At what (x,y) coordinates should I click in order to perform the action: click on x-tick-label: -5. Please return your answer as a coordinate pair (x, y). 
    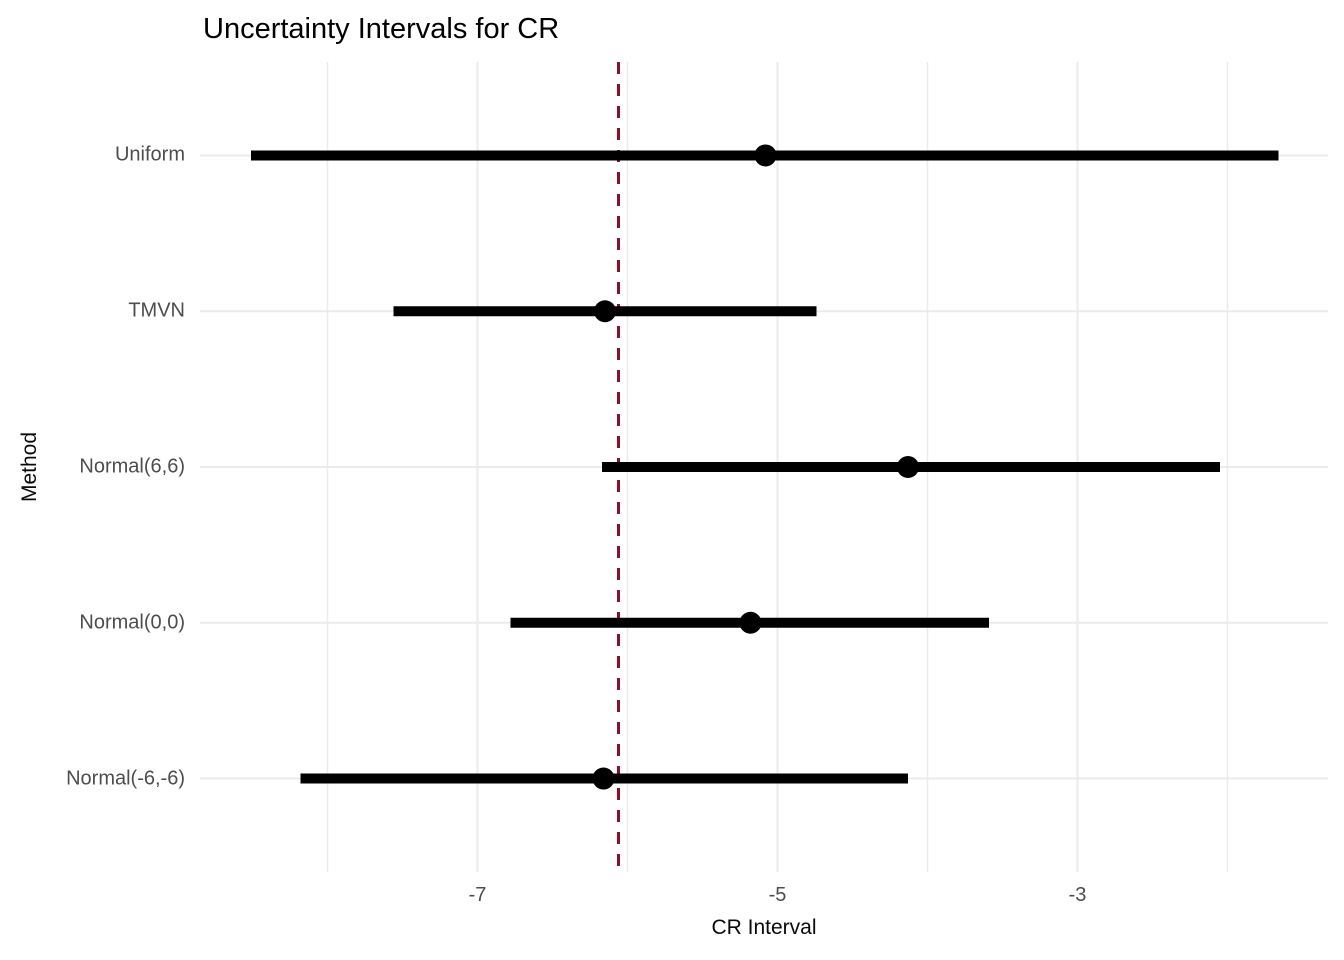
    Looking at the image, I should click on (777, 895).